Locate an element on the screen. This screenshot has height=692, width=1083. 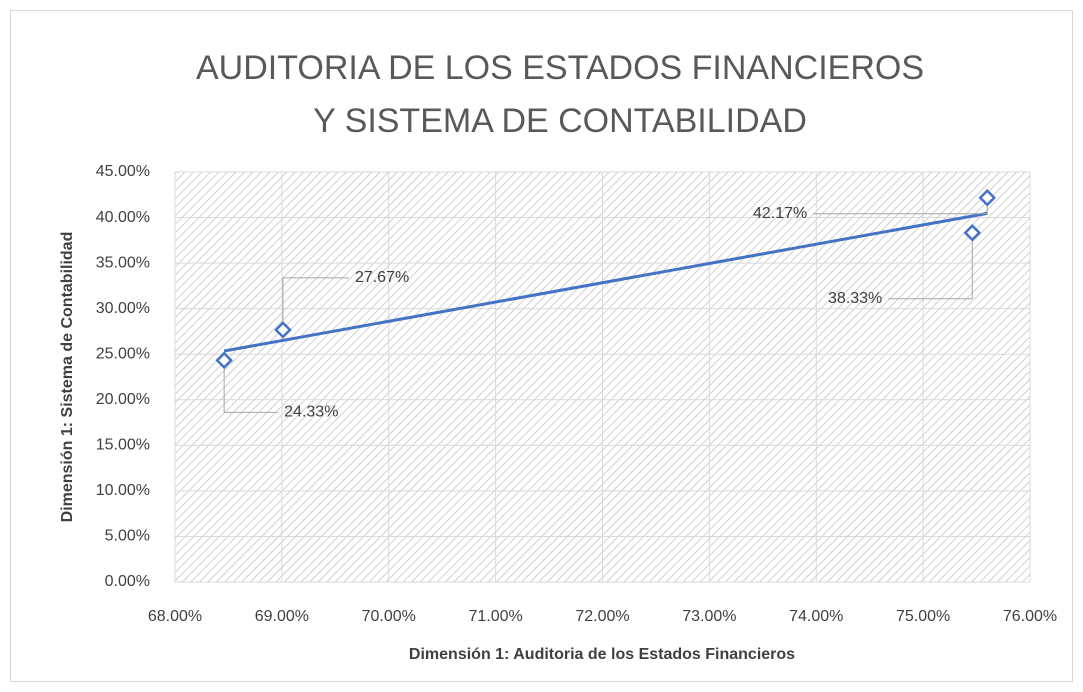
y-tick-label: 40.00% is located at coordinates (123, 217).